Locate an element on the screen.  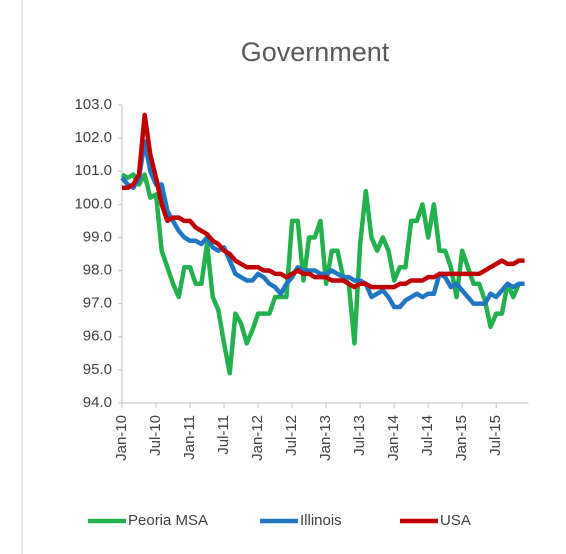
x-tick-label: Jul-14 is located at coordinates (427, 435).